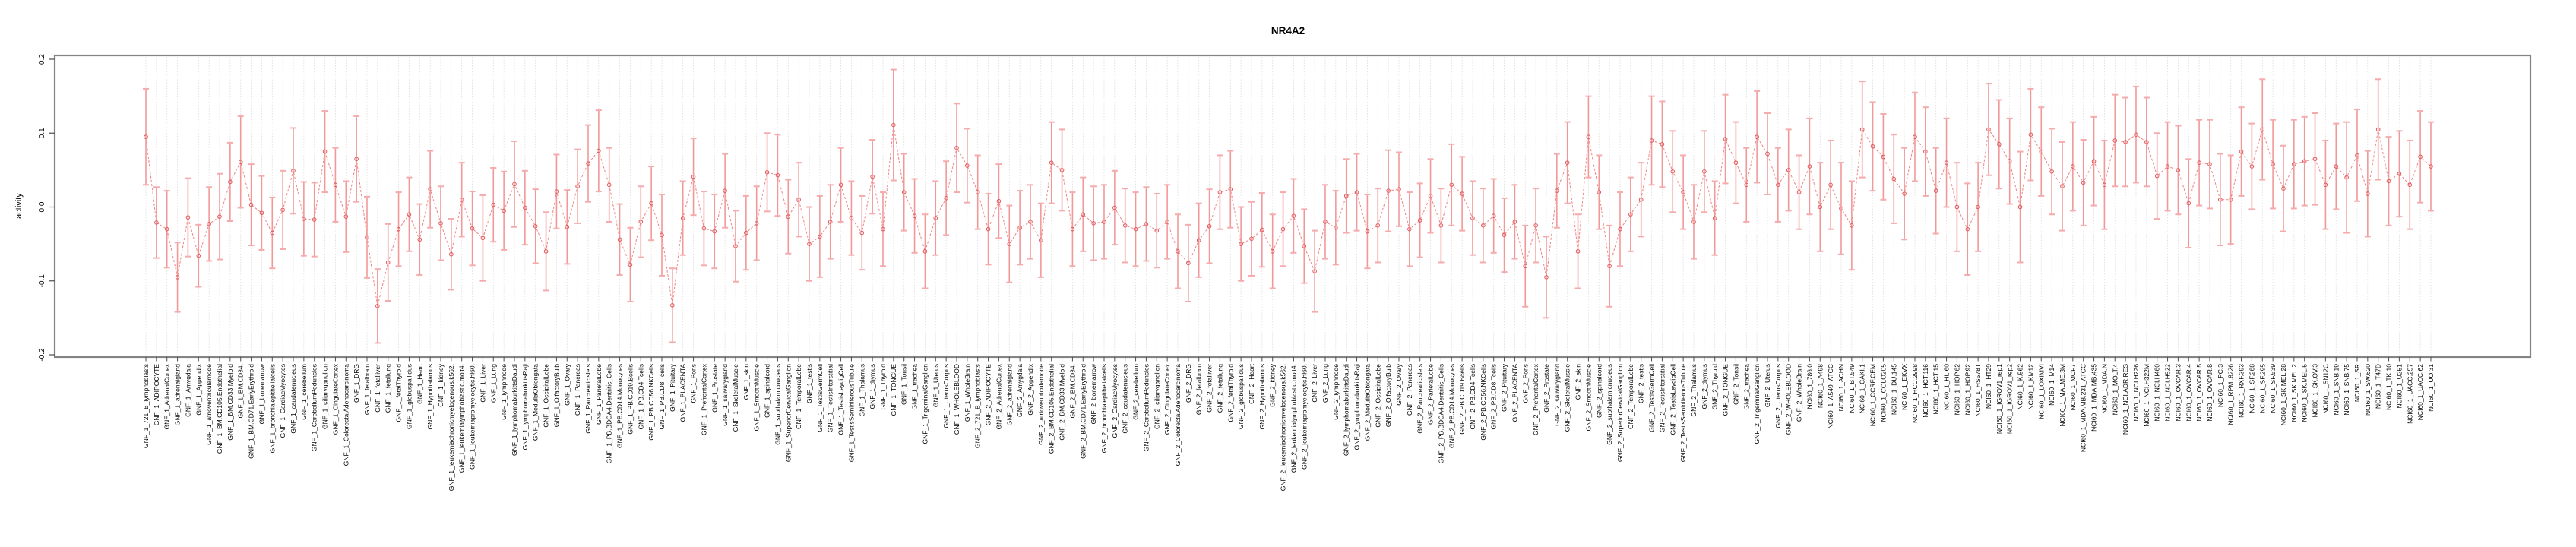 The width and height of the screenshot is (2576, 547). Describe the element at coordinates (430, 396) in the screenshot. I see `x-tick-label: GNF_1_Hypothalamus` at that location.